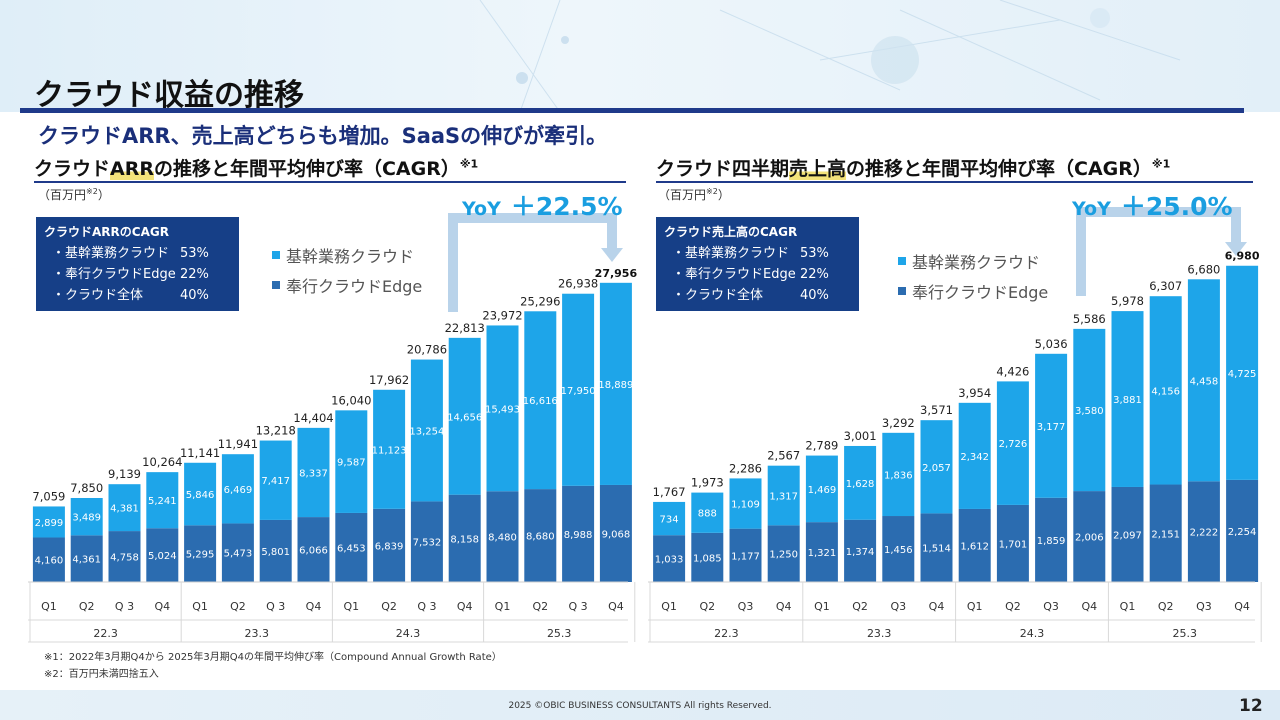  What do you see at coordinates (276, 285) in the screenshot?
I see `legend-edge-swatch` at bounding box center [276, 285].